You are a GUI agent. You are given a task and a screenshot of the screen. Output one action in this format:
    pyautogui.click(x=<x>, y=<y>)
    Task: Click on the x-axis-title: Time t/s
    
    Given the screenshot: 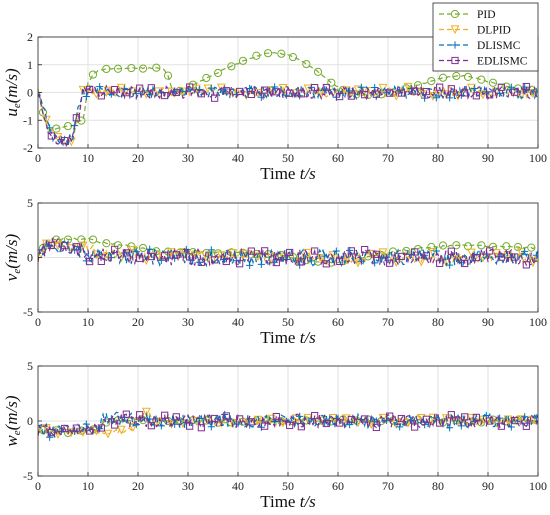 What is the action you would take?
    pyautogui.click(x=288, y=501)
    